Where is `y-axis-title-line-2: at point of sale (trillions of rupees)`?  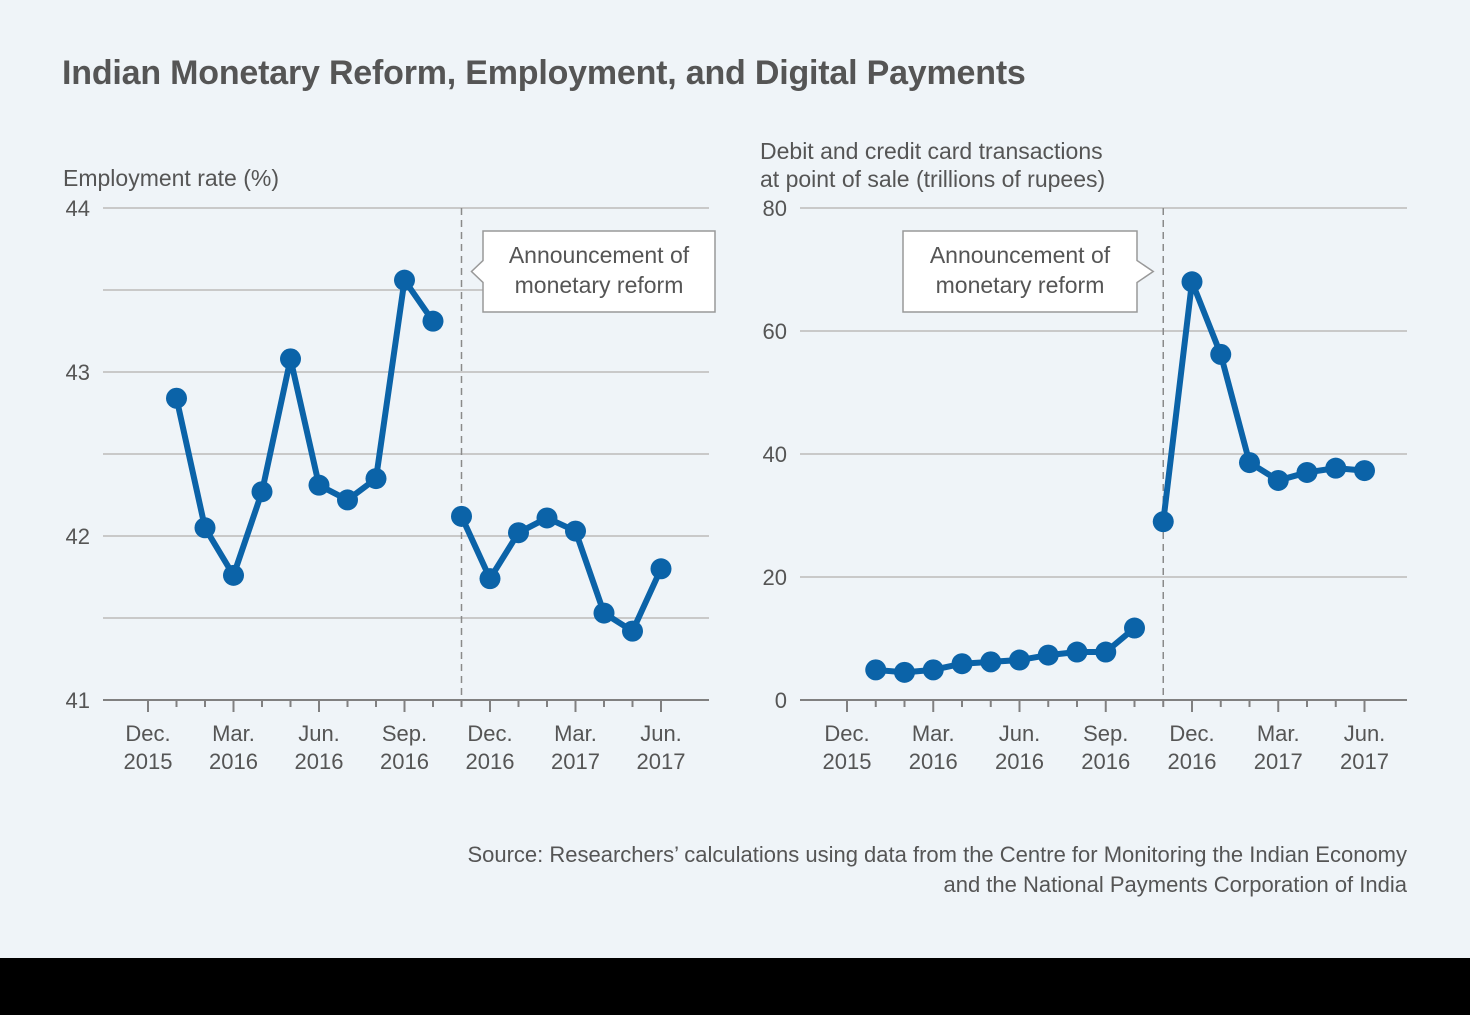
y-axis-title-line-2: at point of sale (trillions of rupees) is located at coordinates (932, 179).